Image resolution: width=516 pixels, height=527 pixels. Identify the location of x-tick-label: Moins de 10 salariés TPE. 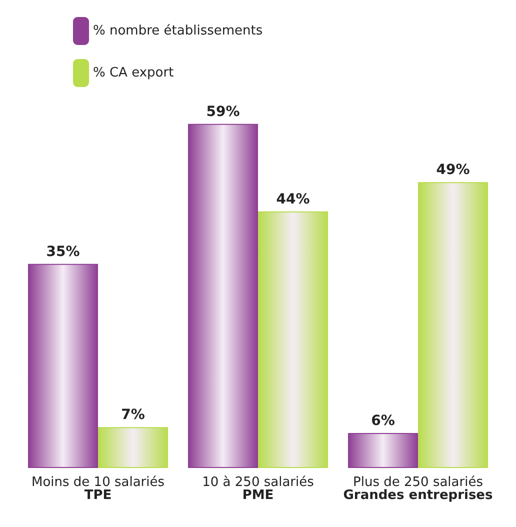
(98, 489).